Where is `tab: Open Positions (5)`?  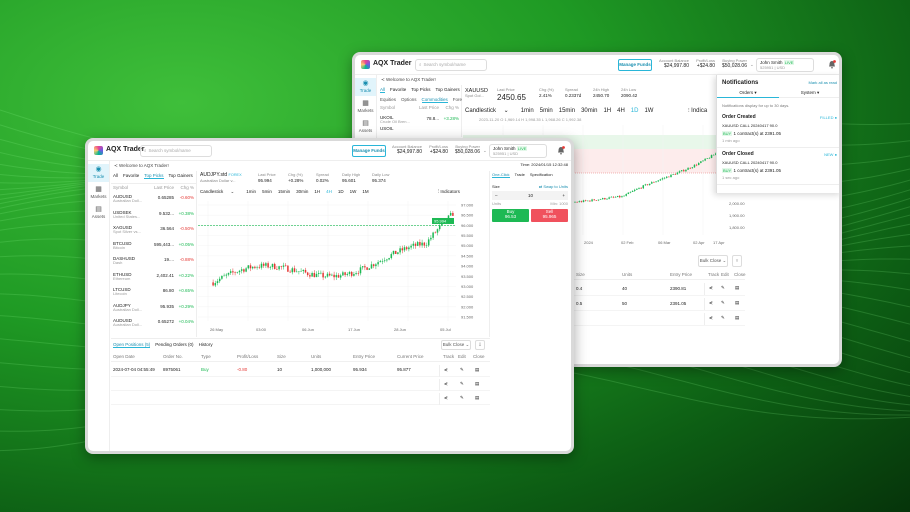 tab: Open Positions (5) is located at coordinates (132, 345).